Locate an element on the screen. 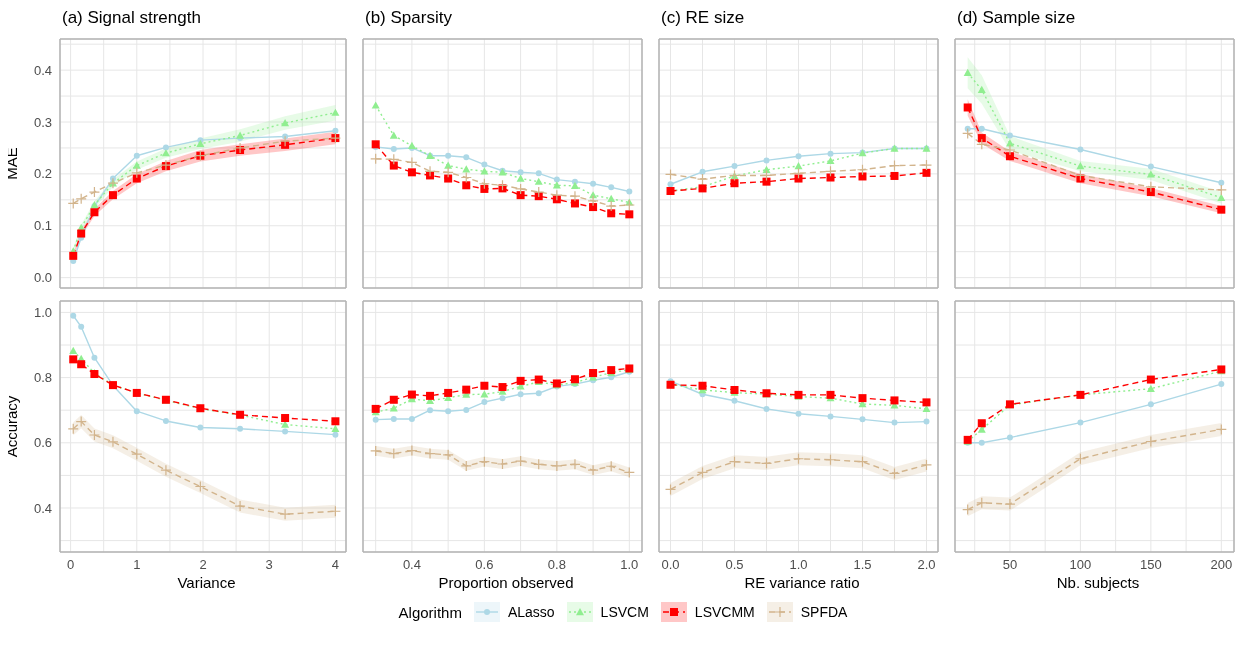 This screenshot has height=670, width=1246. x-tick-label: 0 is located at coordinates (70, 565).